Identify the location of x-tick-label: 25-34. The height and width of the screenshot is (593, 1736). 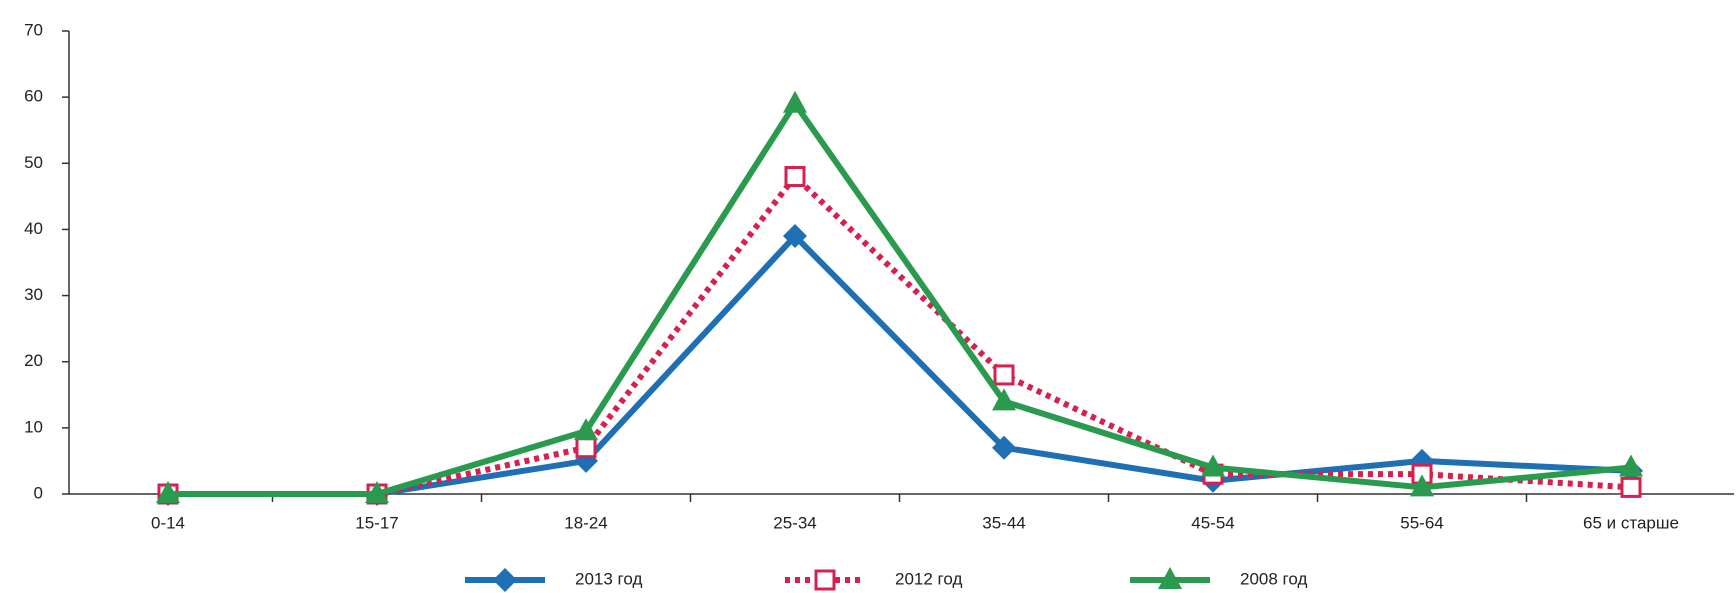
(794, 522).